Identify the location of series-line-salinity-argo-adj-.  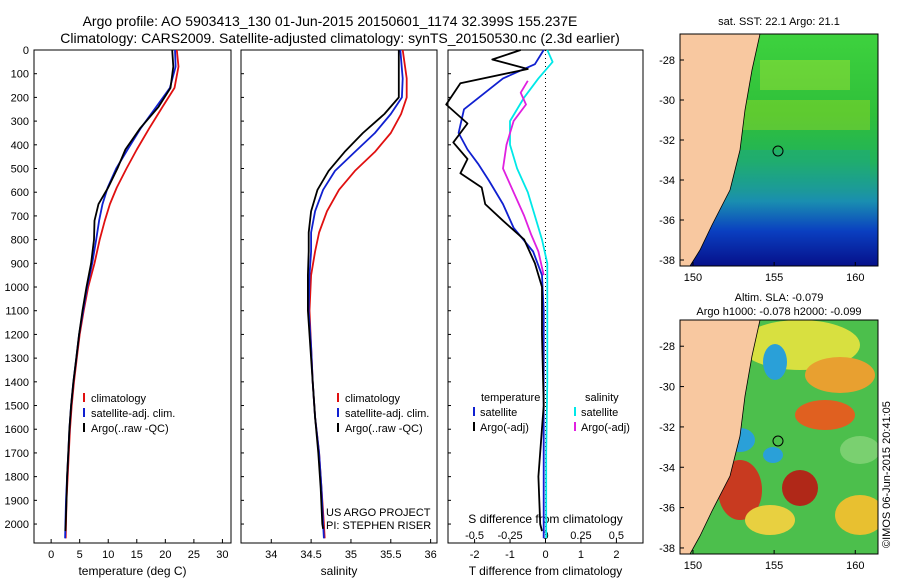
(523, 178).